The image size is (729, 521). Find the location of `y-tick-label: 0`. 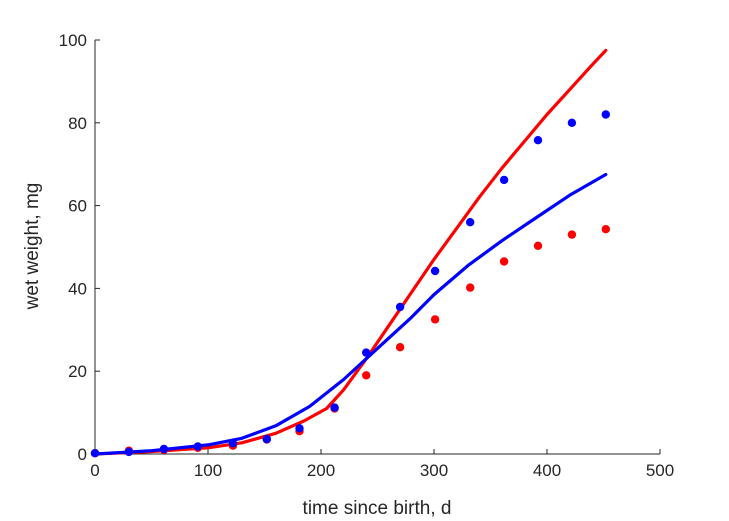

y-tick-label: 0 is located at coordinates (82, 454).